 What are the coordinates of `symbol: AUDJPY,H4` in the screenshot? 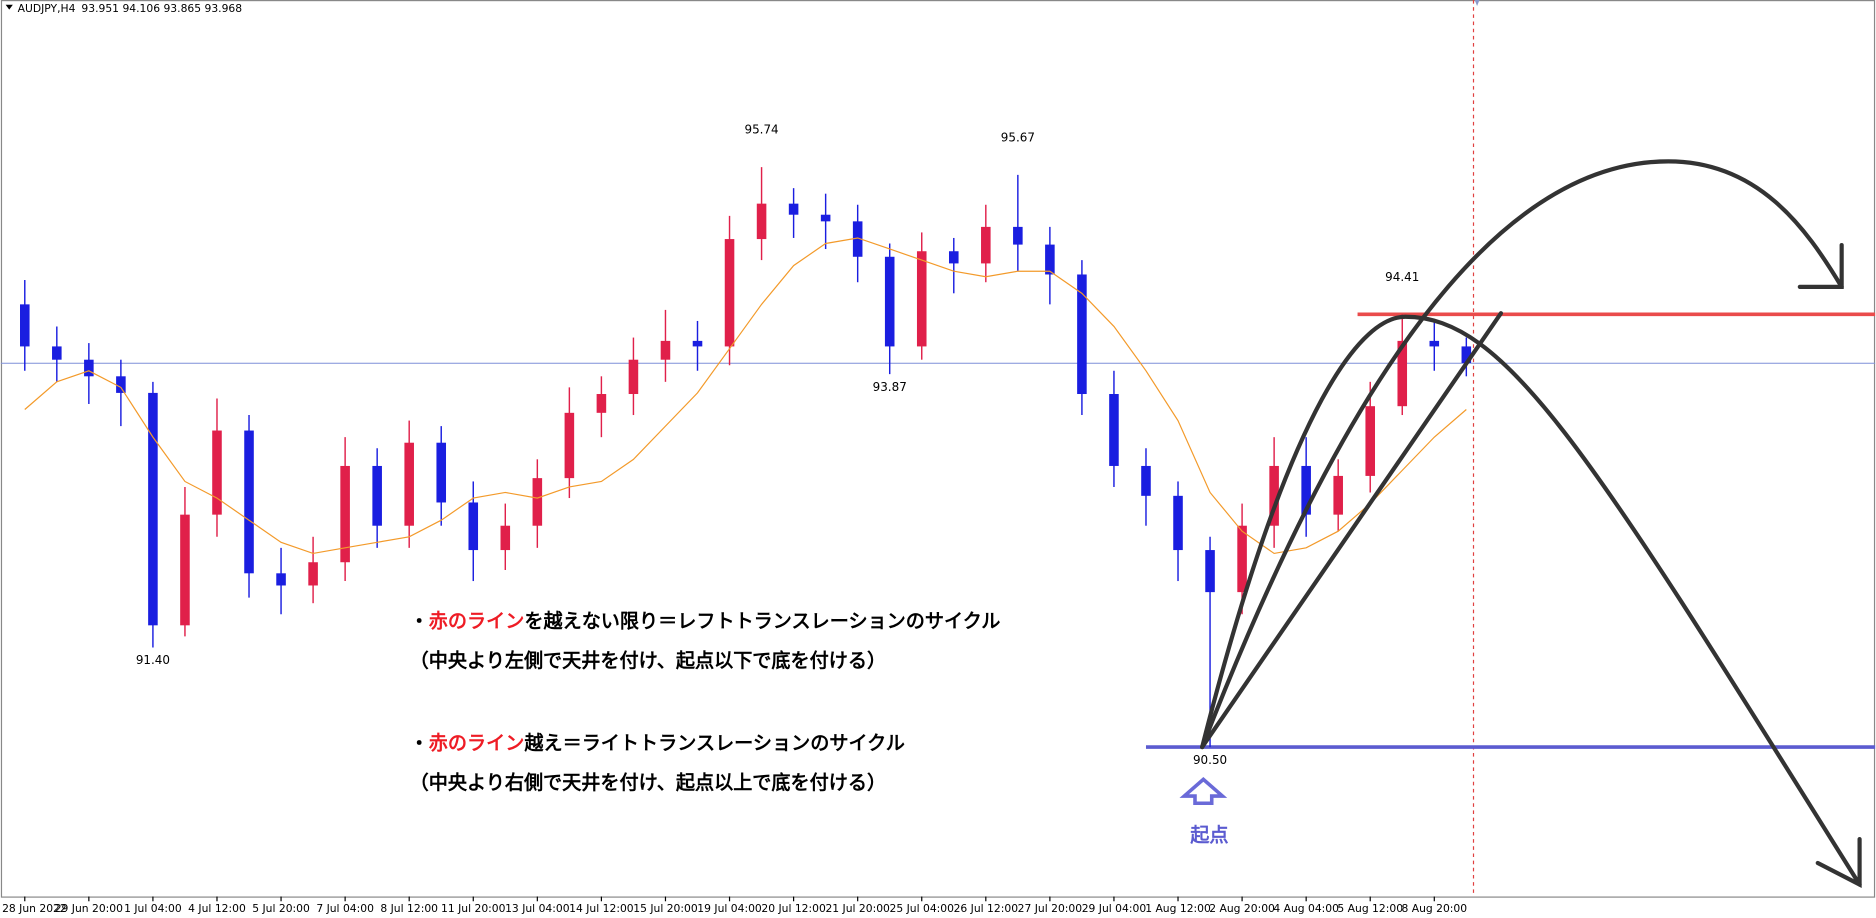 It's located at (47, 8).